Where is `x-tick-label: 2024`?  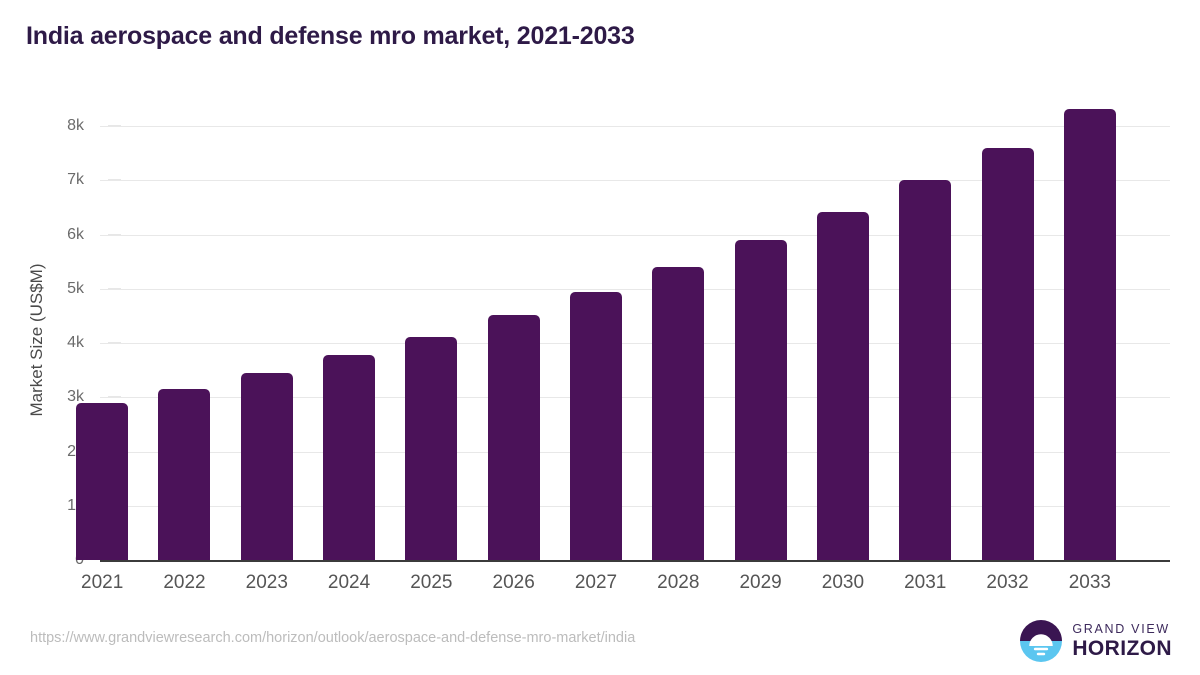
x-tick-label: 2024 is located at coordinates (349, 582).